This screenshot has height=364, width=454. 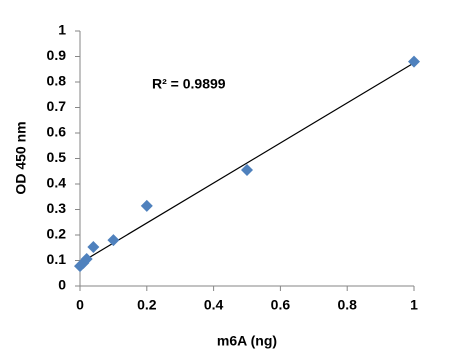 What do you see at coordinates (57, 259) in the screenshot?
I see `y-tick-label: 0.1` at bounding box center [57, 259].